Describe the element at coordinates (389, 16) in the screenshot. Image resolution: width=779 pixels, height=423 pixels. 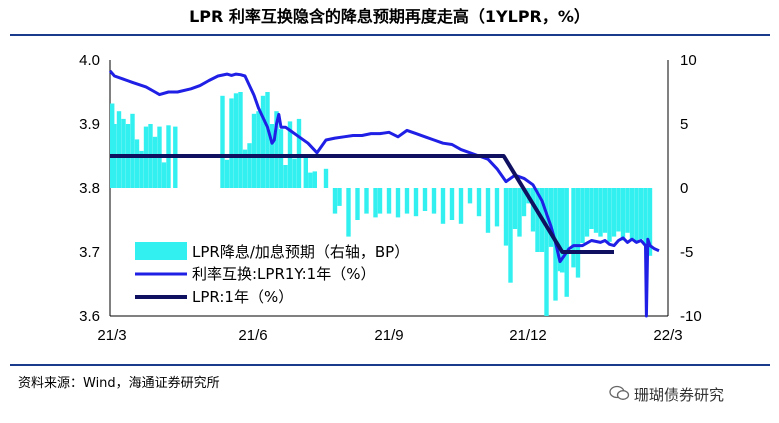
I see `chart-title: LPR 利率互换隐含的降息预期再度走高（1YLPR，%）` at that location.